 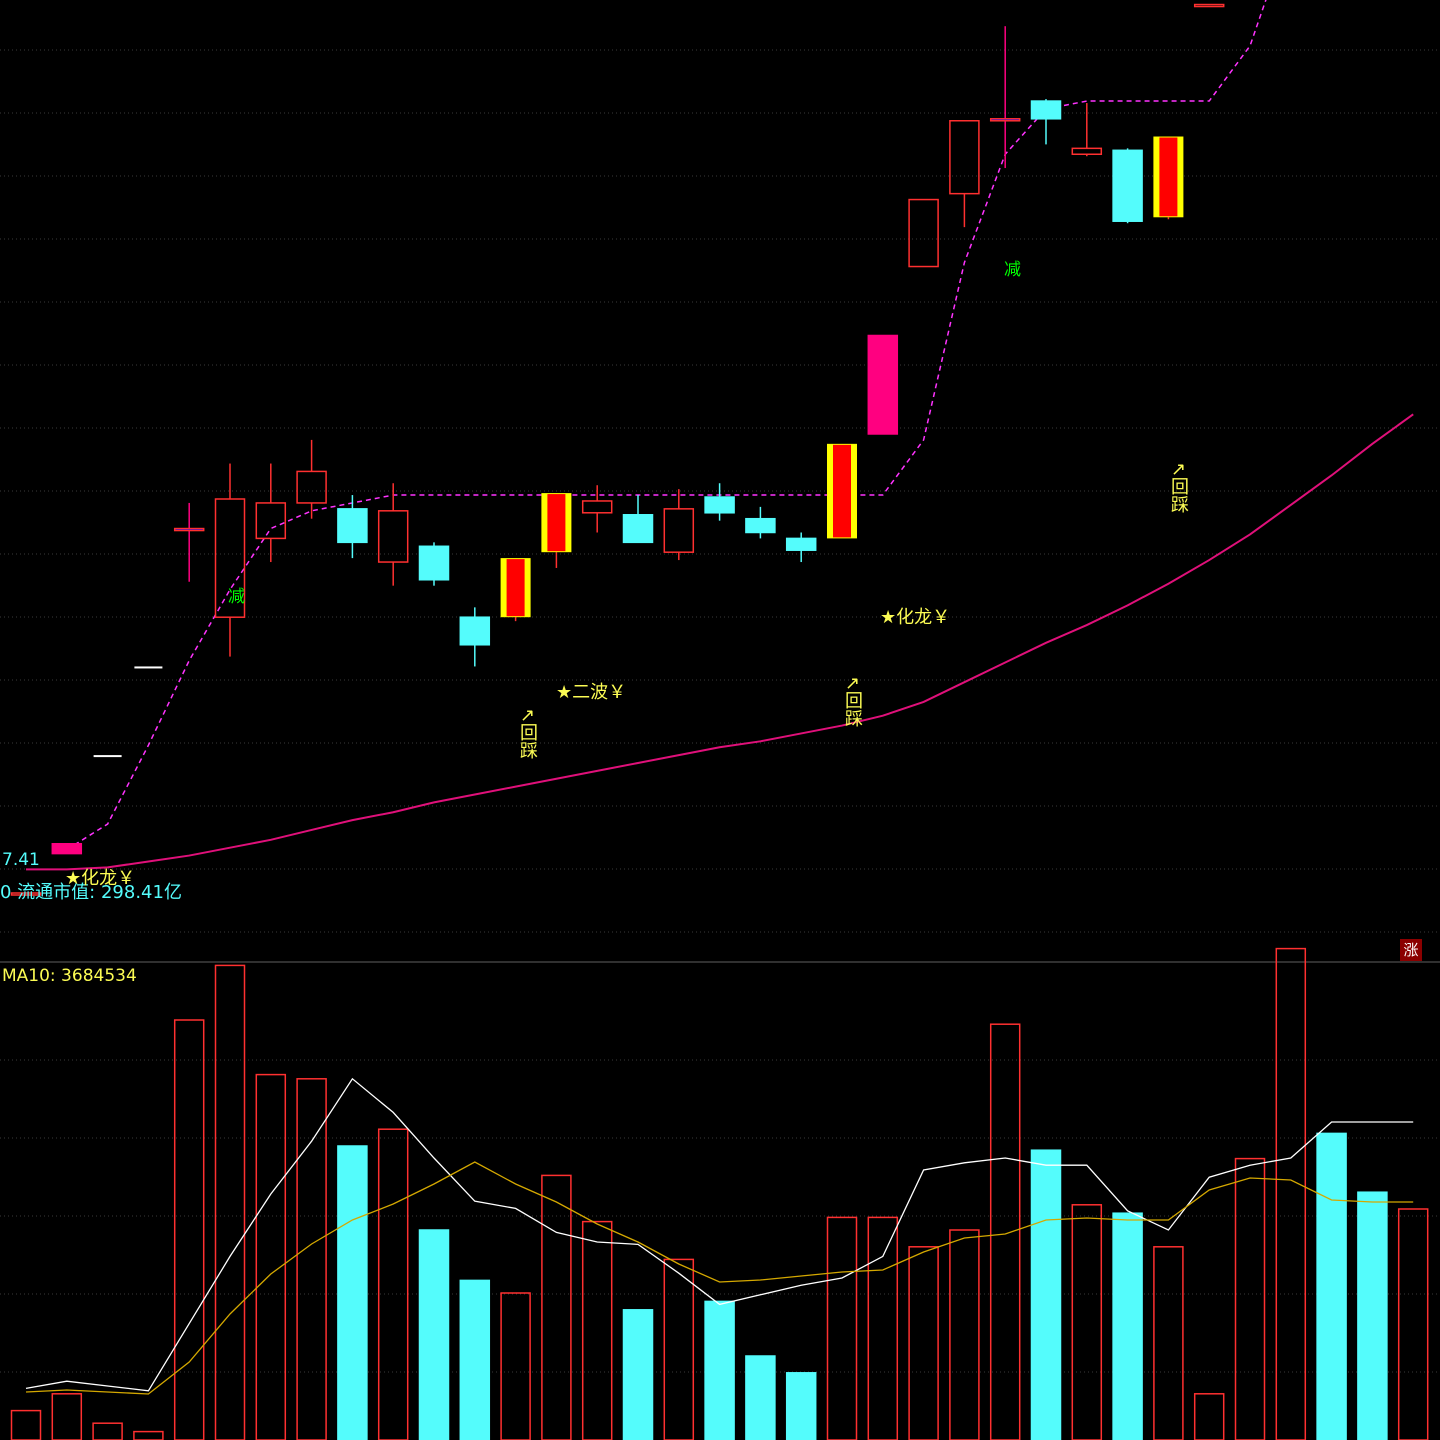 What do you see at coordinates (69, 976) in the screenshot?
I see `volume-ma10-label: MA10: 3684534` at bounding box center [69, 976].